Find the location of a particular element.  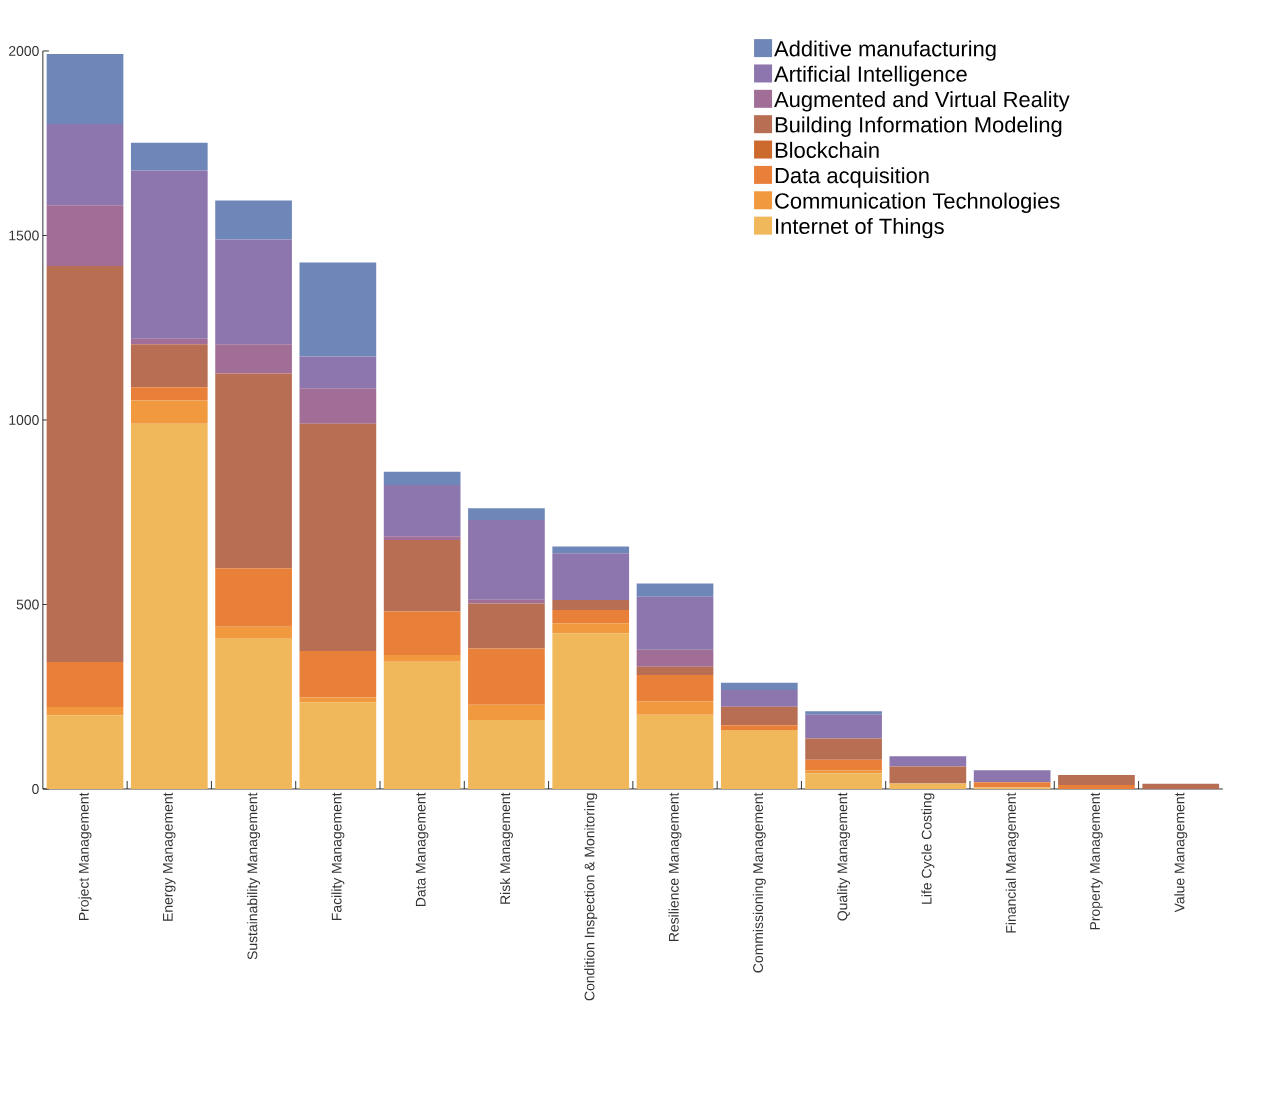

x-tick-label: Life Cycle Costing is located at coordinates (928, 848).